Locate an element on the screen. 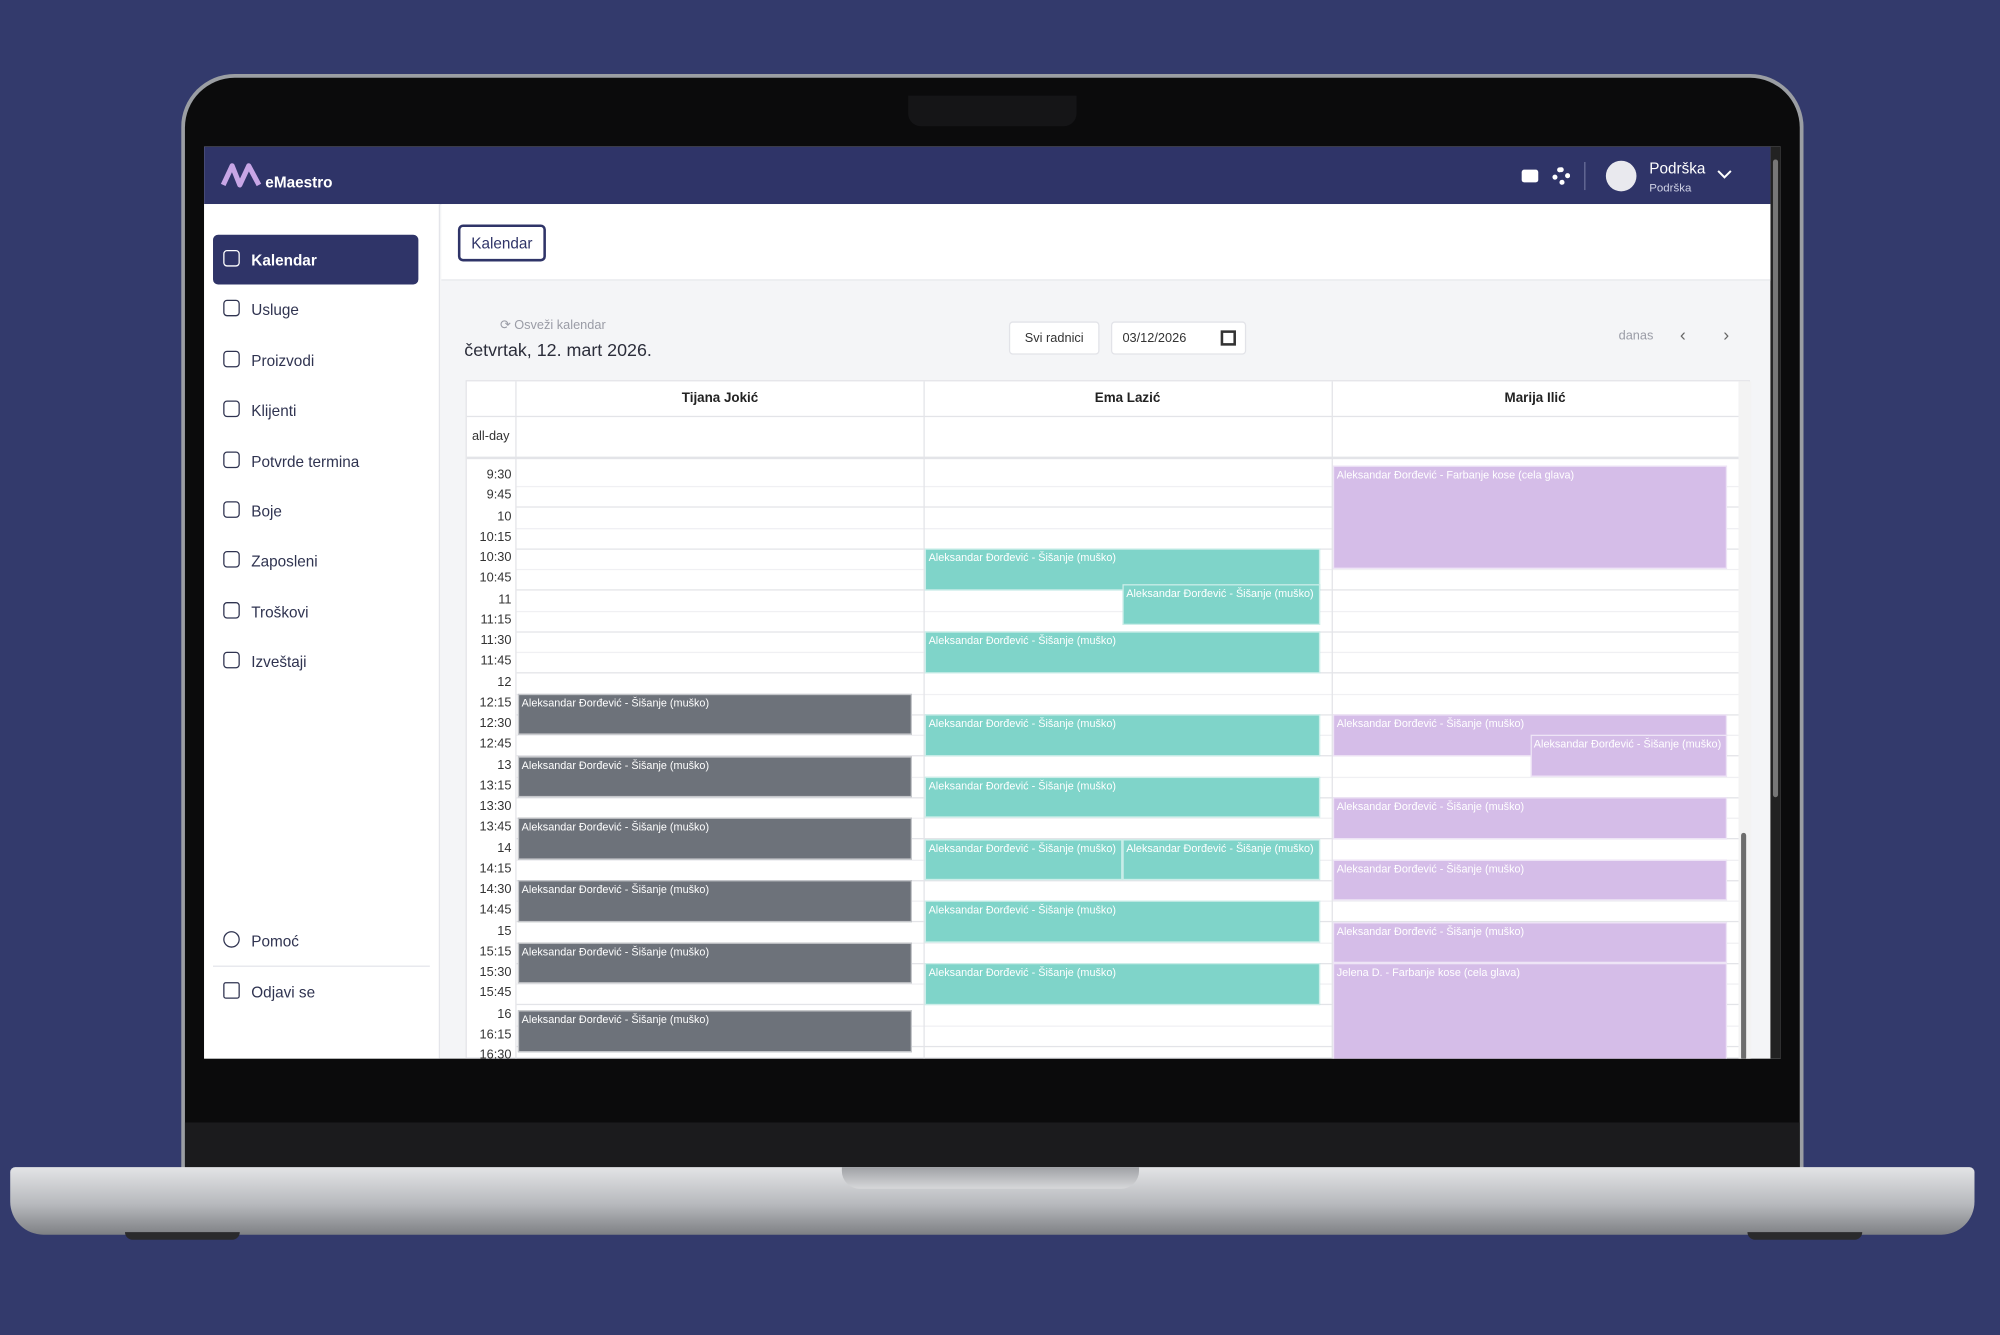  time-label: 12:45 is located at coordinates (495, 744).